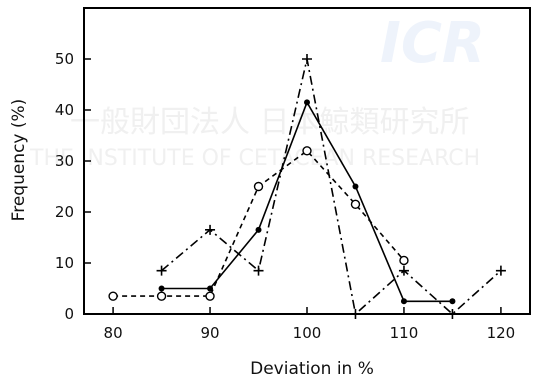  Describe the element at coordinates (307, 333) in the screenshot. I see `x-tick-label: 100` at that location.